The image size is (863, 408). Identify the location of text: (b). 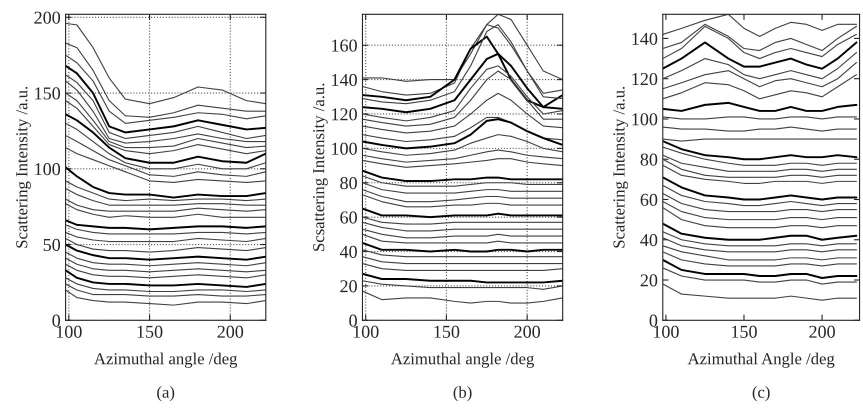
(463, 394).